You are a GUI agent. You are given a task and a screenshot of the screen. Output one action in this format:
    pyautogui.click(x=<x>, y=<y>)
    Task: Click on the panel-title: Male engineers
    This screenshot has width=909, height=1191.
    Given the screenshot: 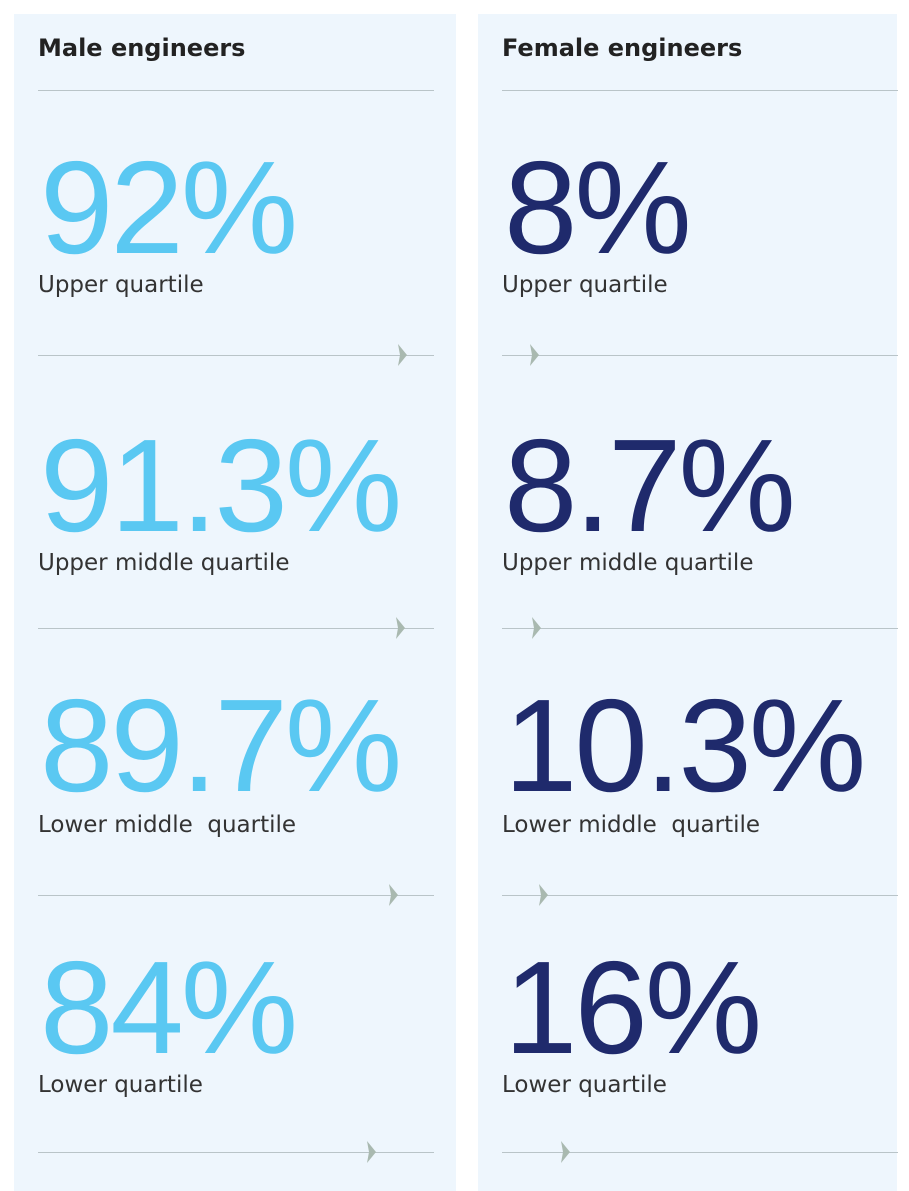 What is the action you would take?
    pyautogui.click(x=142, y=48)
    